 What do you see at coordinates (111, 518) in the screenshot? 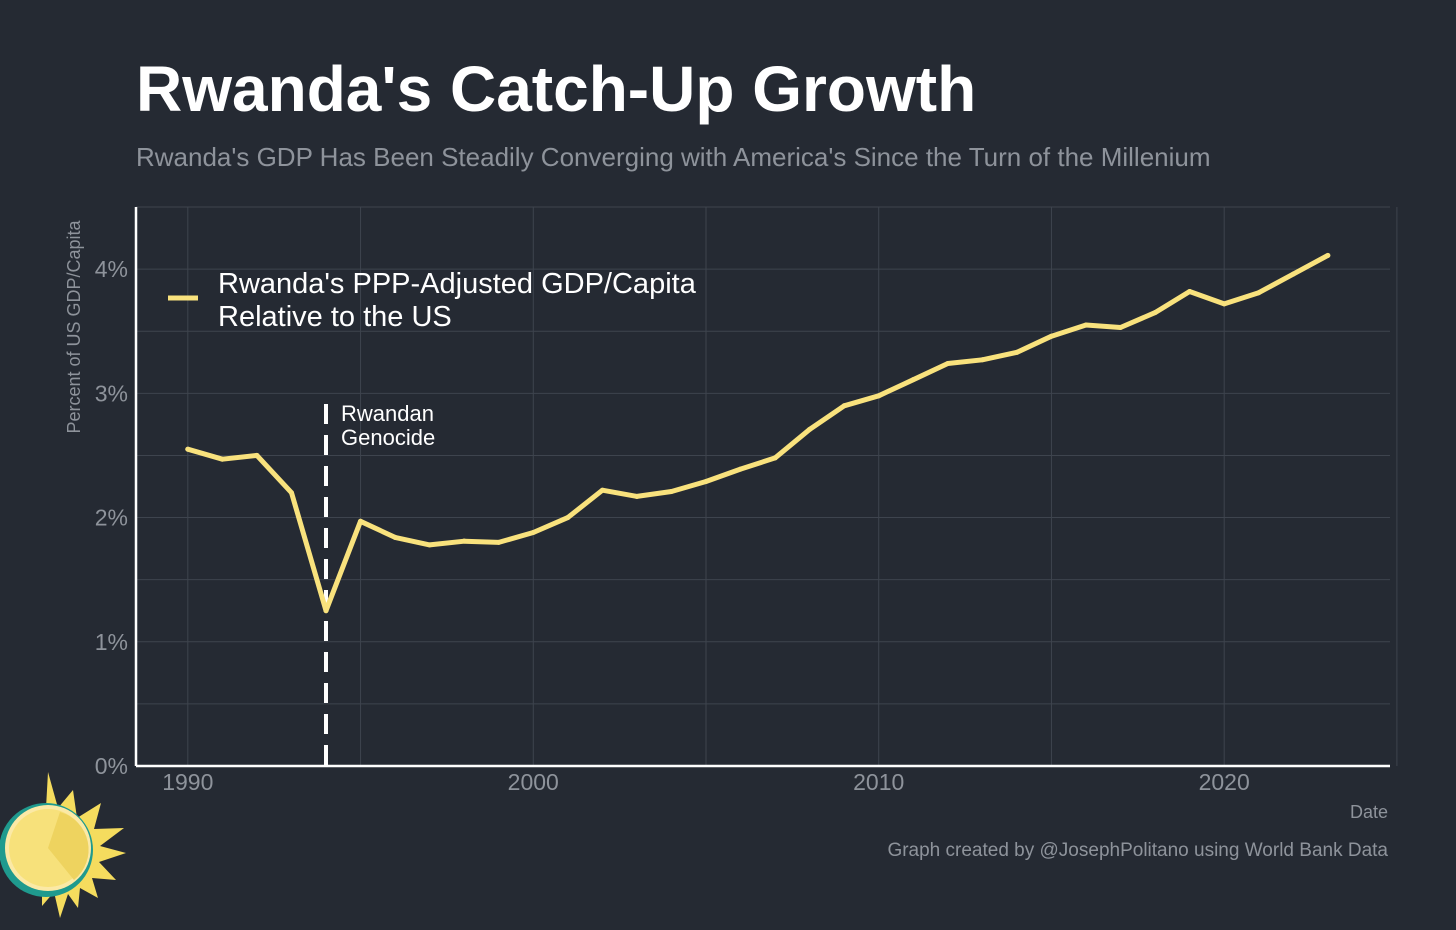
I see `y-tick-label: 2%` at bounding box center [111, 518].